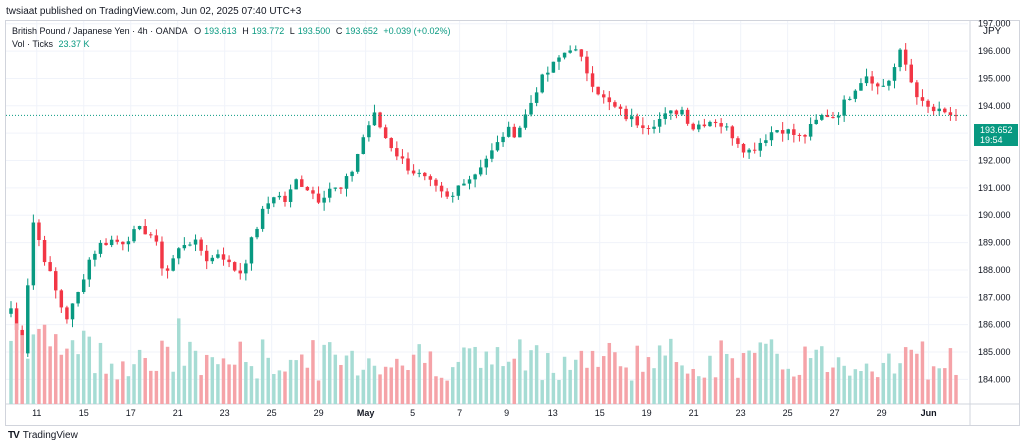  What do you see at coordinates (33, 44) in the screenshot?
I see `volume-label: Vol · Ticks` at bounding box center [33, 44].